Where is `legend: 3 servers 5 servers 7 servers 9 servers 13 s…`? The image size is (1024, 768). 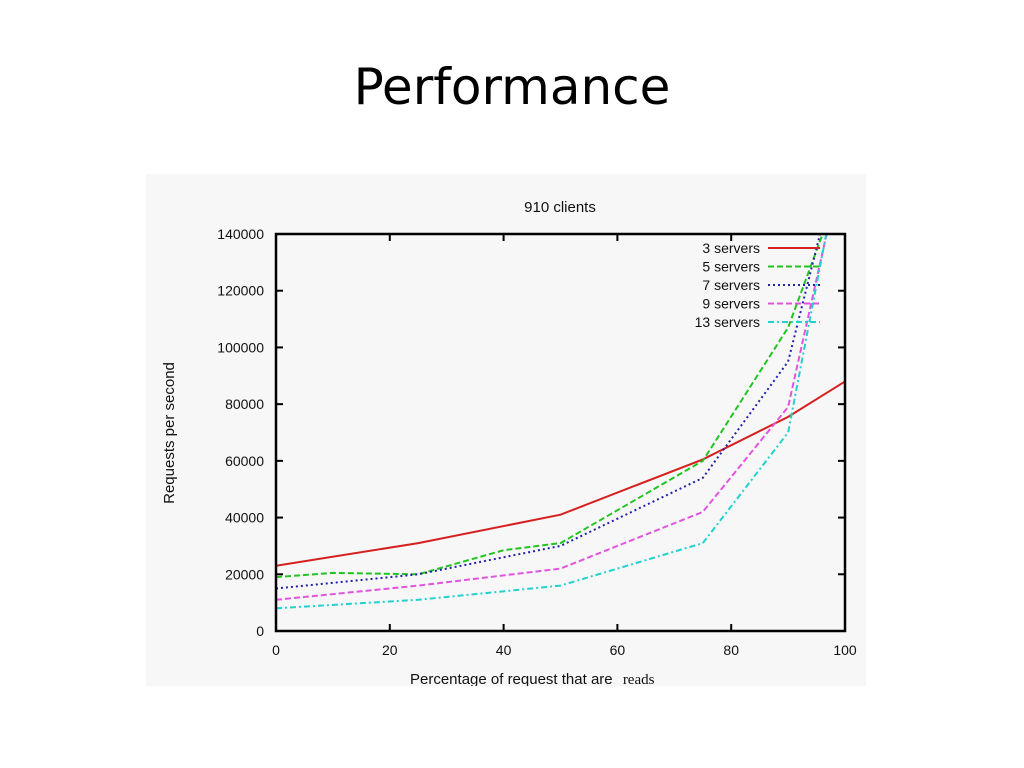
legend: 3 servers 5 servers 7 servers 9 servers 13 s… is located at coordinates (757, 285).